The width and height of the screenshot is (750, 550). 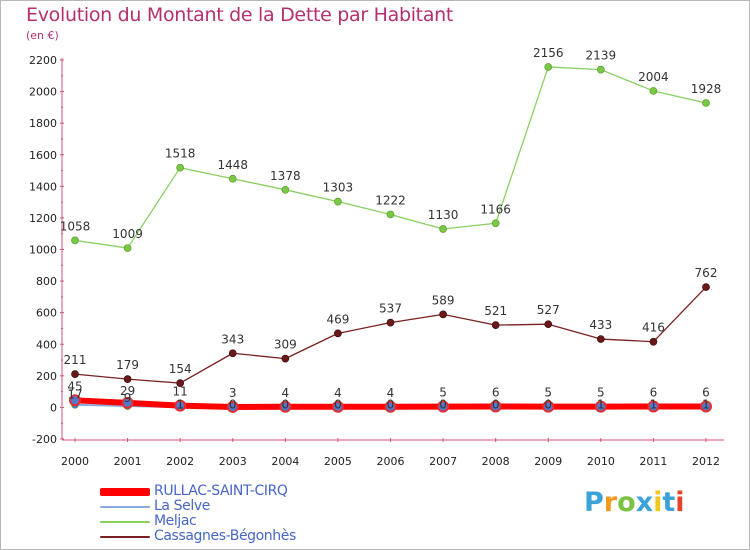 What do you see at coordinates (221, 491) in the screenshot?
I see `legend-label: RULLAC-SAINT-CIRQ` at bounding box center [221, 491].